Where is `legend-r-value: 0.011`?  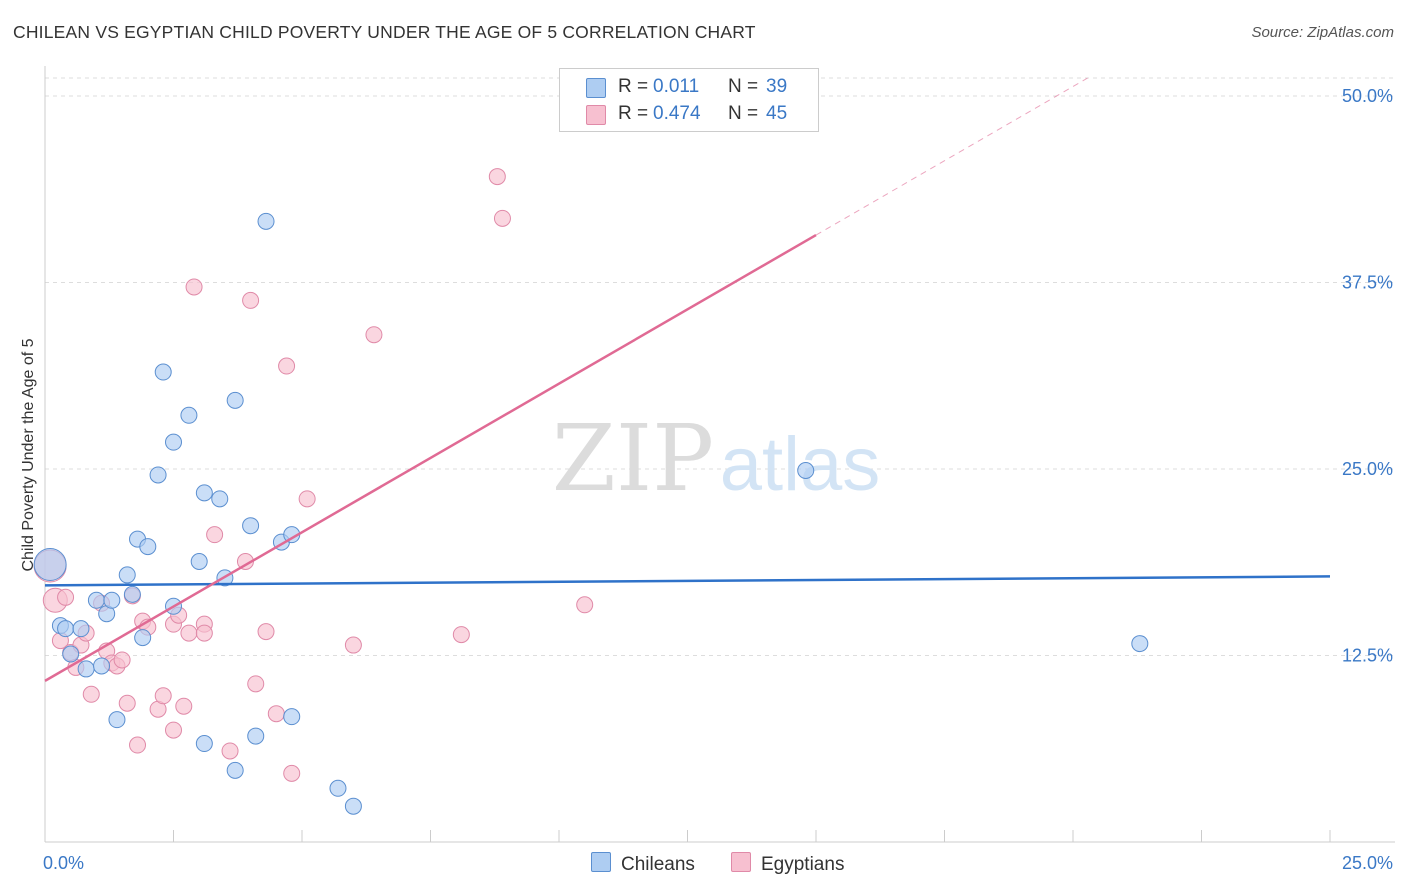
legend-r-value: 0.011 is located at coordinates (676, 86).